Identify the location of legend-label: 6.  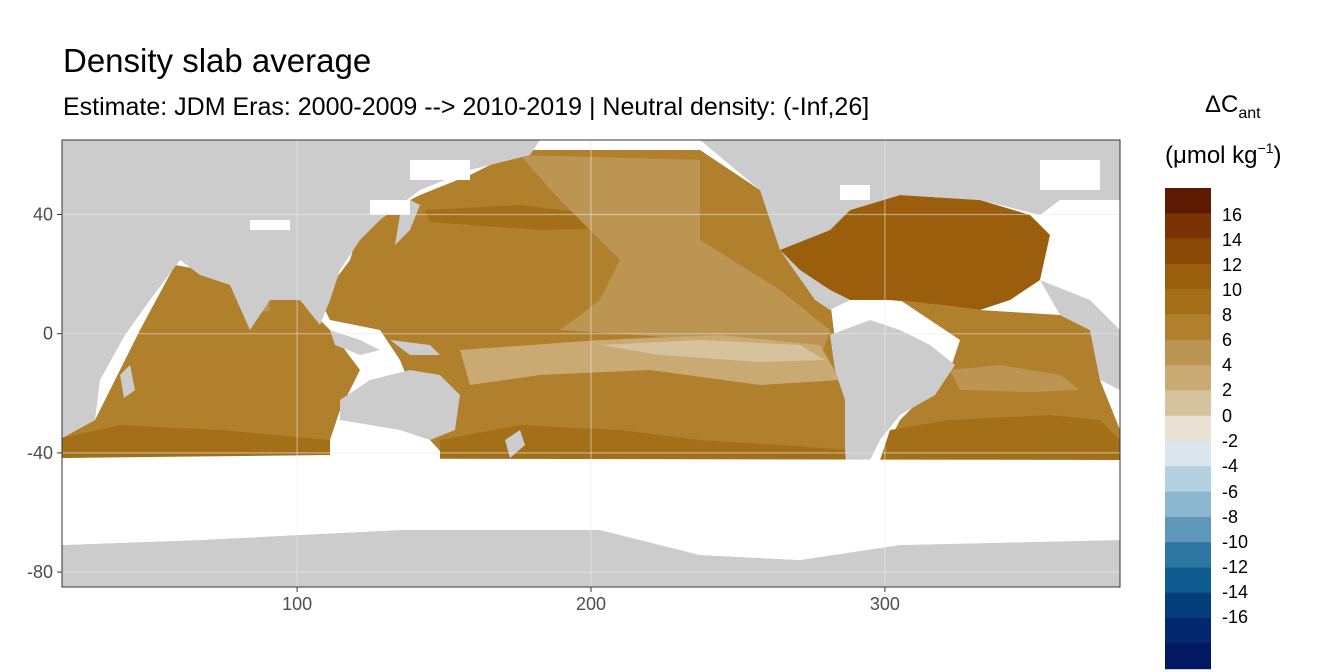
(1227, 340).